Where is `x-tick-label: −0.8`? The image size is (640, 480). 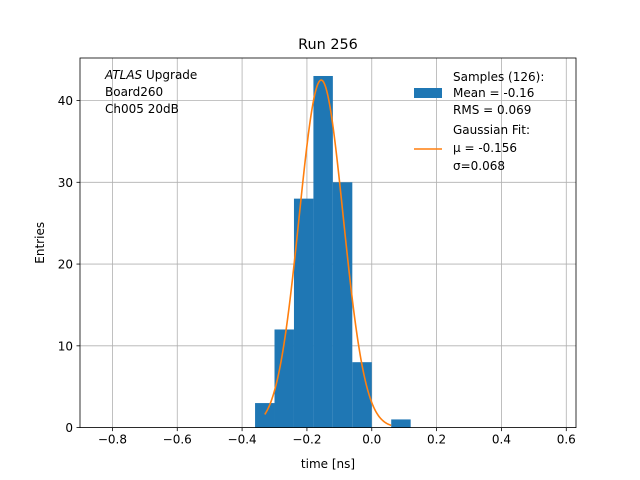
x-tick-label: −0.8 is located at coordinates (112, 440).